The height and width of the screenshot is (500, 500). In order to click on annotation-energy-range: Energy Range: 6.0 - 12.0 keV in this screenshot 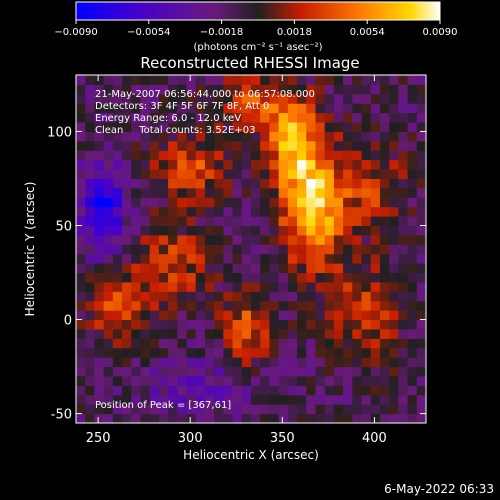, I will do `click(168, 118)`.